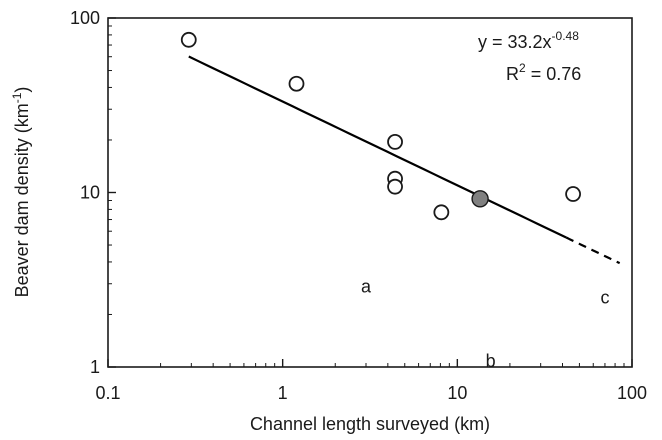 The image size is (662, 440). Describe the element at coordinates (85, 18) in the screenshot. I see `y-tick-label: 100` at that location.